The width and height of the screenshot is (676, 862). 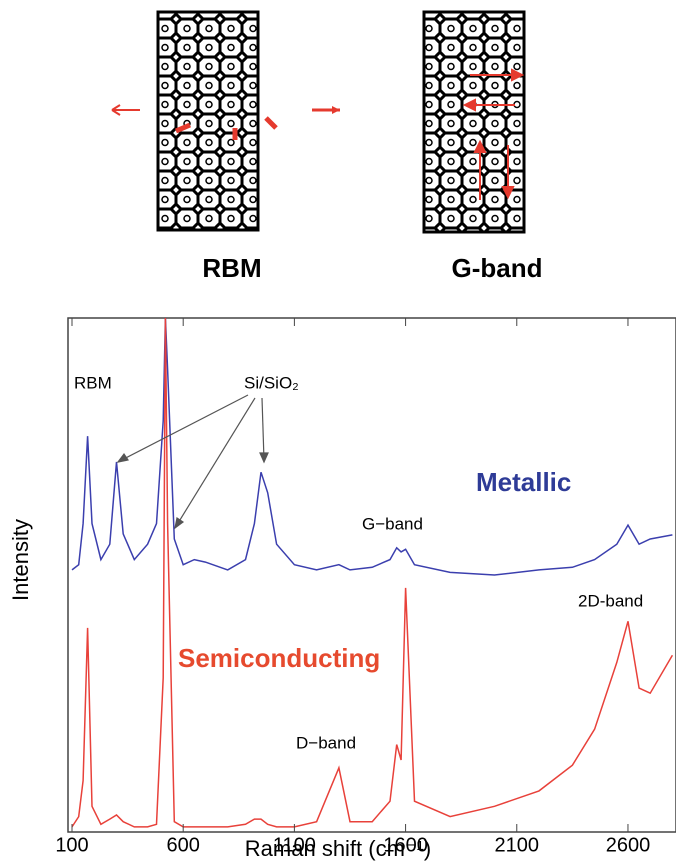 I want to click on y-axis-label: Intensity, so click(x=20, y=560).